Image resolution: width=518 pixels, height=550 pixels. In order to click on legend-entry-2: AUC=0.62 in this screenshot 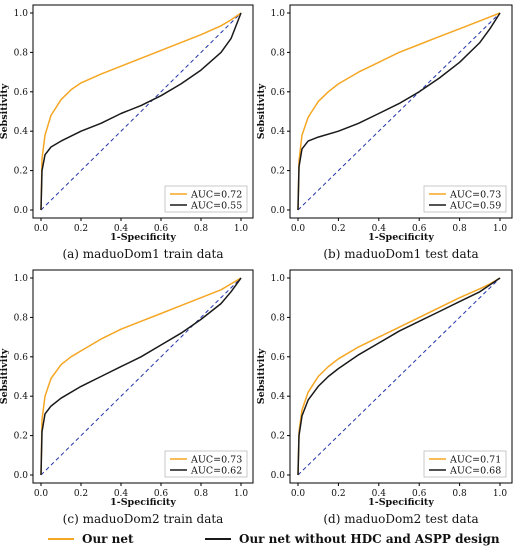, I will do `click(216, 471)`.